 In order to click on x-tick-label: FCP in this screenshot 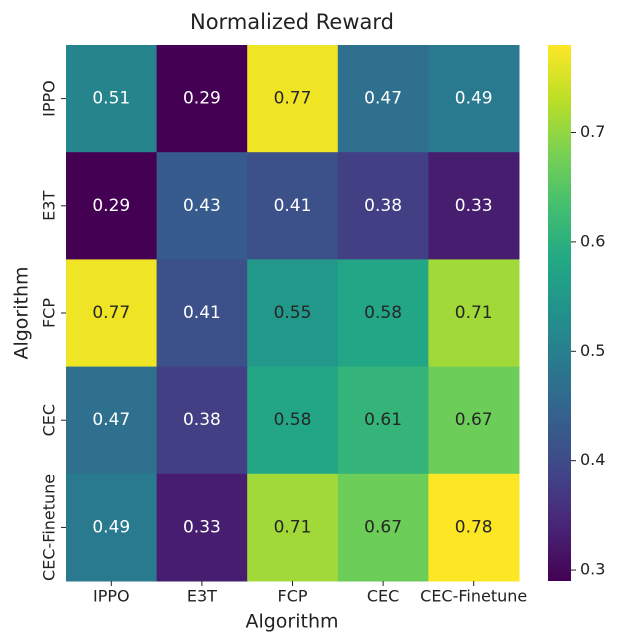, I will do `click(292, 596)`.